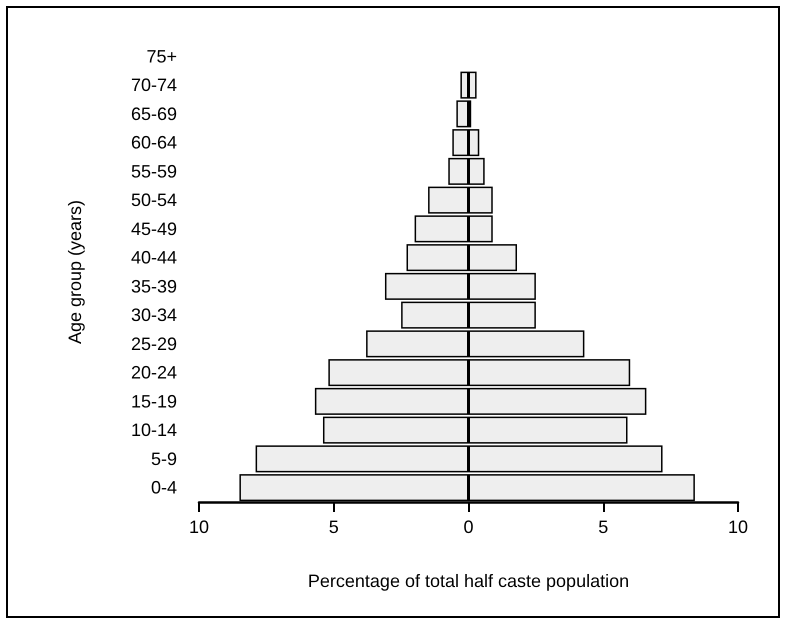  I want to click on y-tick-label: 20-24, so click(153, 372).